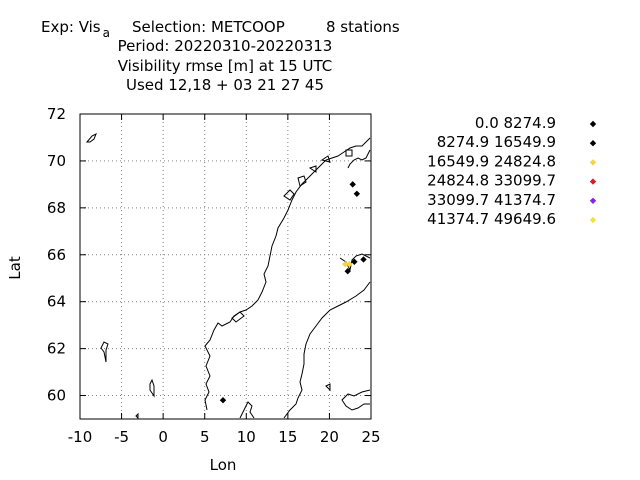 This screenshot has height=480, width=640. What do you see at coordinates (246, 437) in the screenshot?
I see `x-tick-label: 10` at bounding box center [246, 437].